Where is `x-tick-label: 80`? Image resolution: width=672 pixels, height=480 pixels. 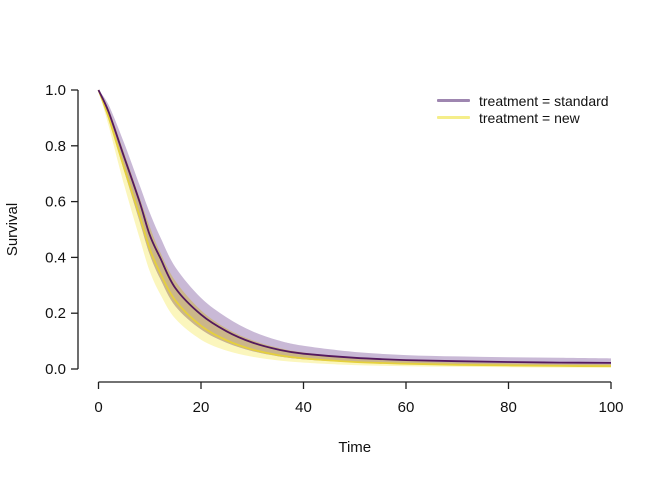 x-tick-label: 80 is located at coordinates (508, 407).